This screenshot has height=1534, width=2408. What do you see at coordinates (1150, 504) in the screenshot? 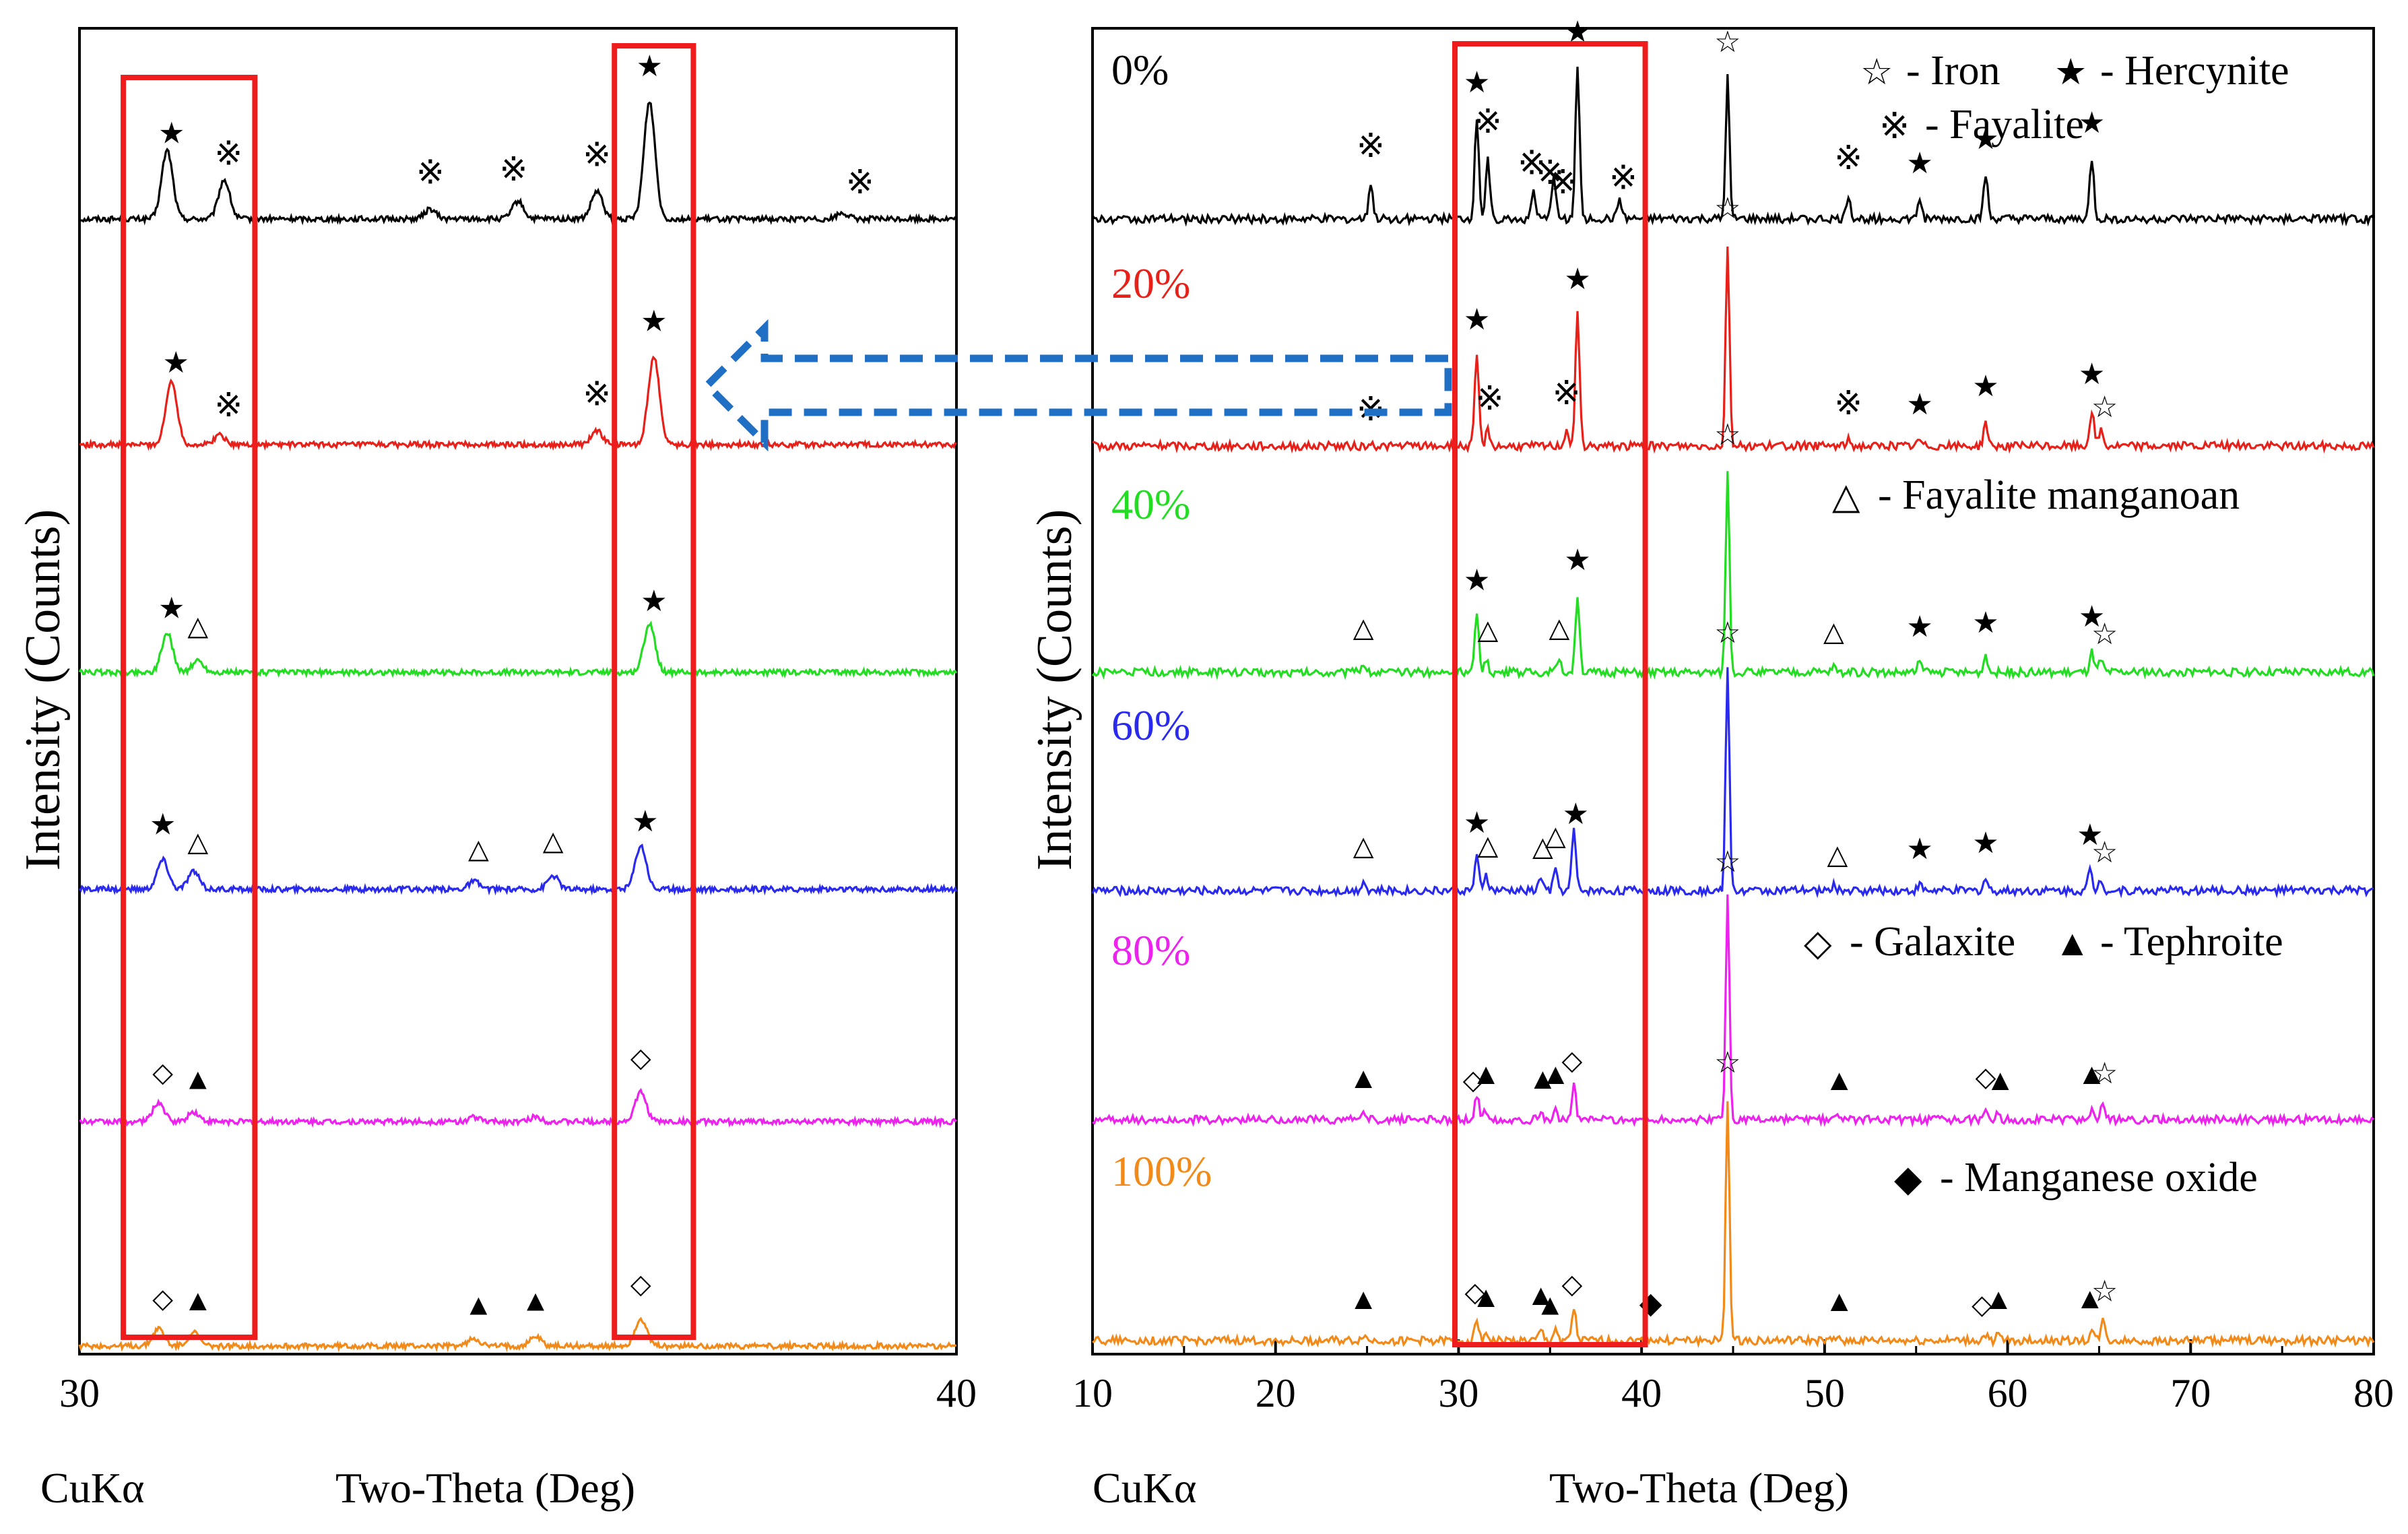
I see `series-label-40pct: 40%` at bounding box center [1150, 504].